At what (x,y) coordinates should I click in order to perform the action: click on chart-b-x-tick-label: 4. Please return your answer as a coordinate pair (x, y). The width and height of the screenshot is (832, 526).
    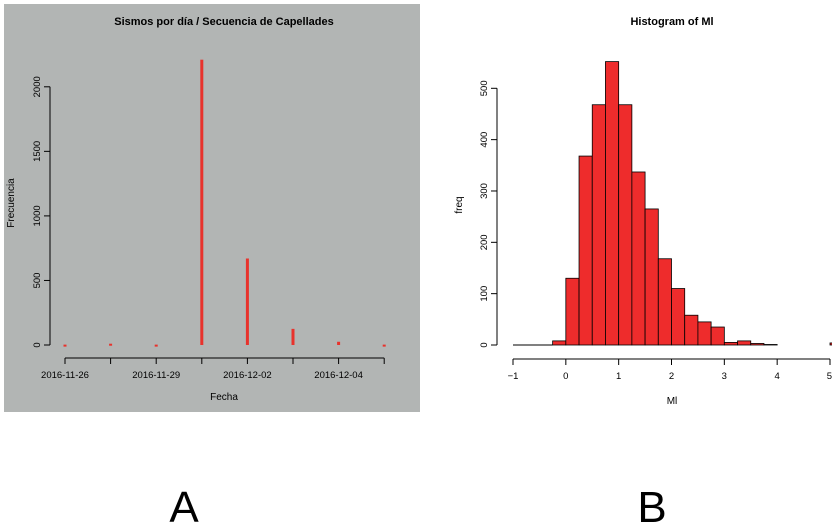
    Looking at the image, I should click on (777, 376).